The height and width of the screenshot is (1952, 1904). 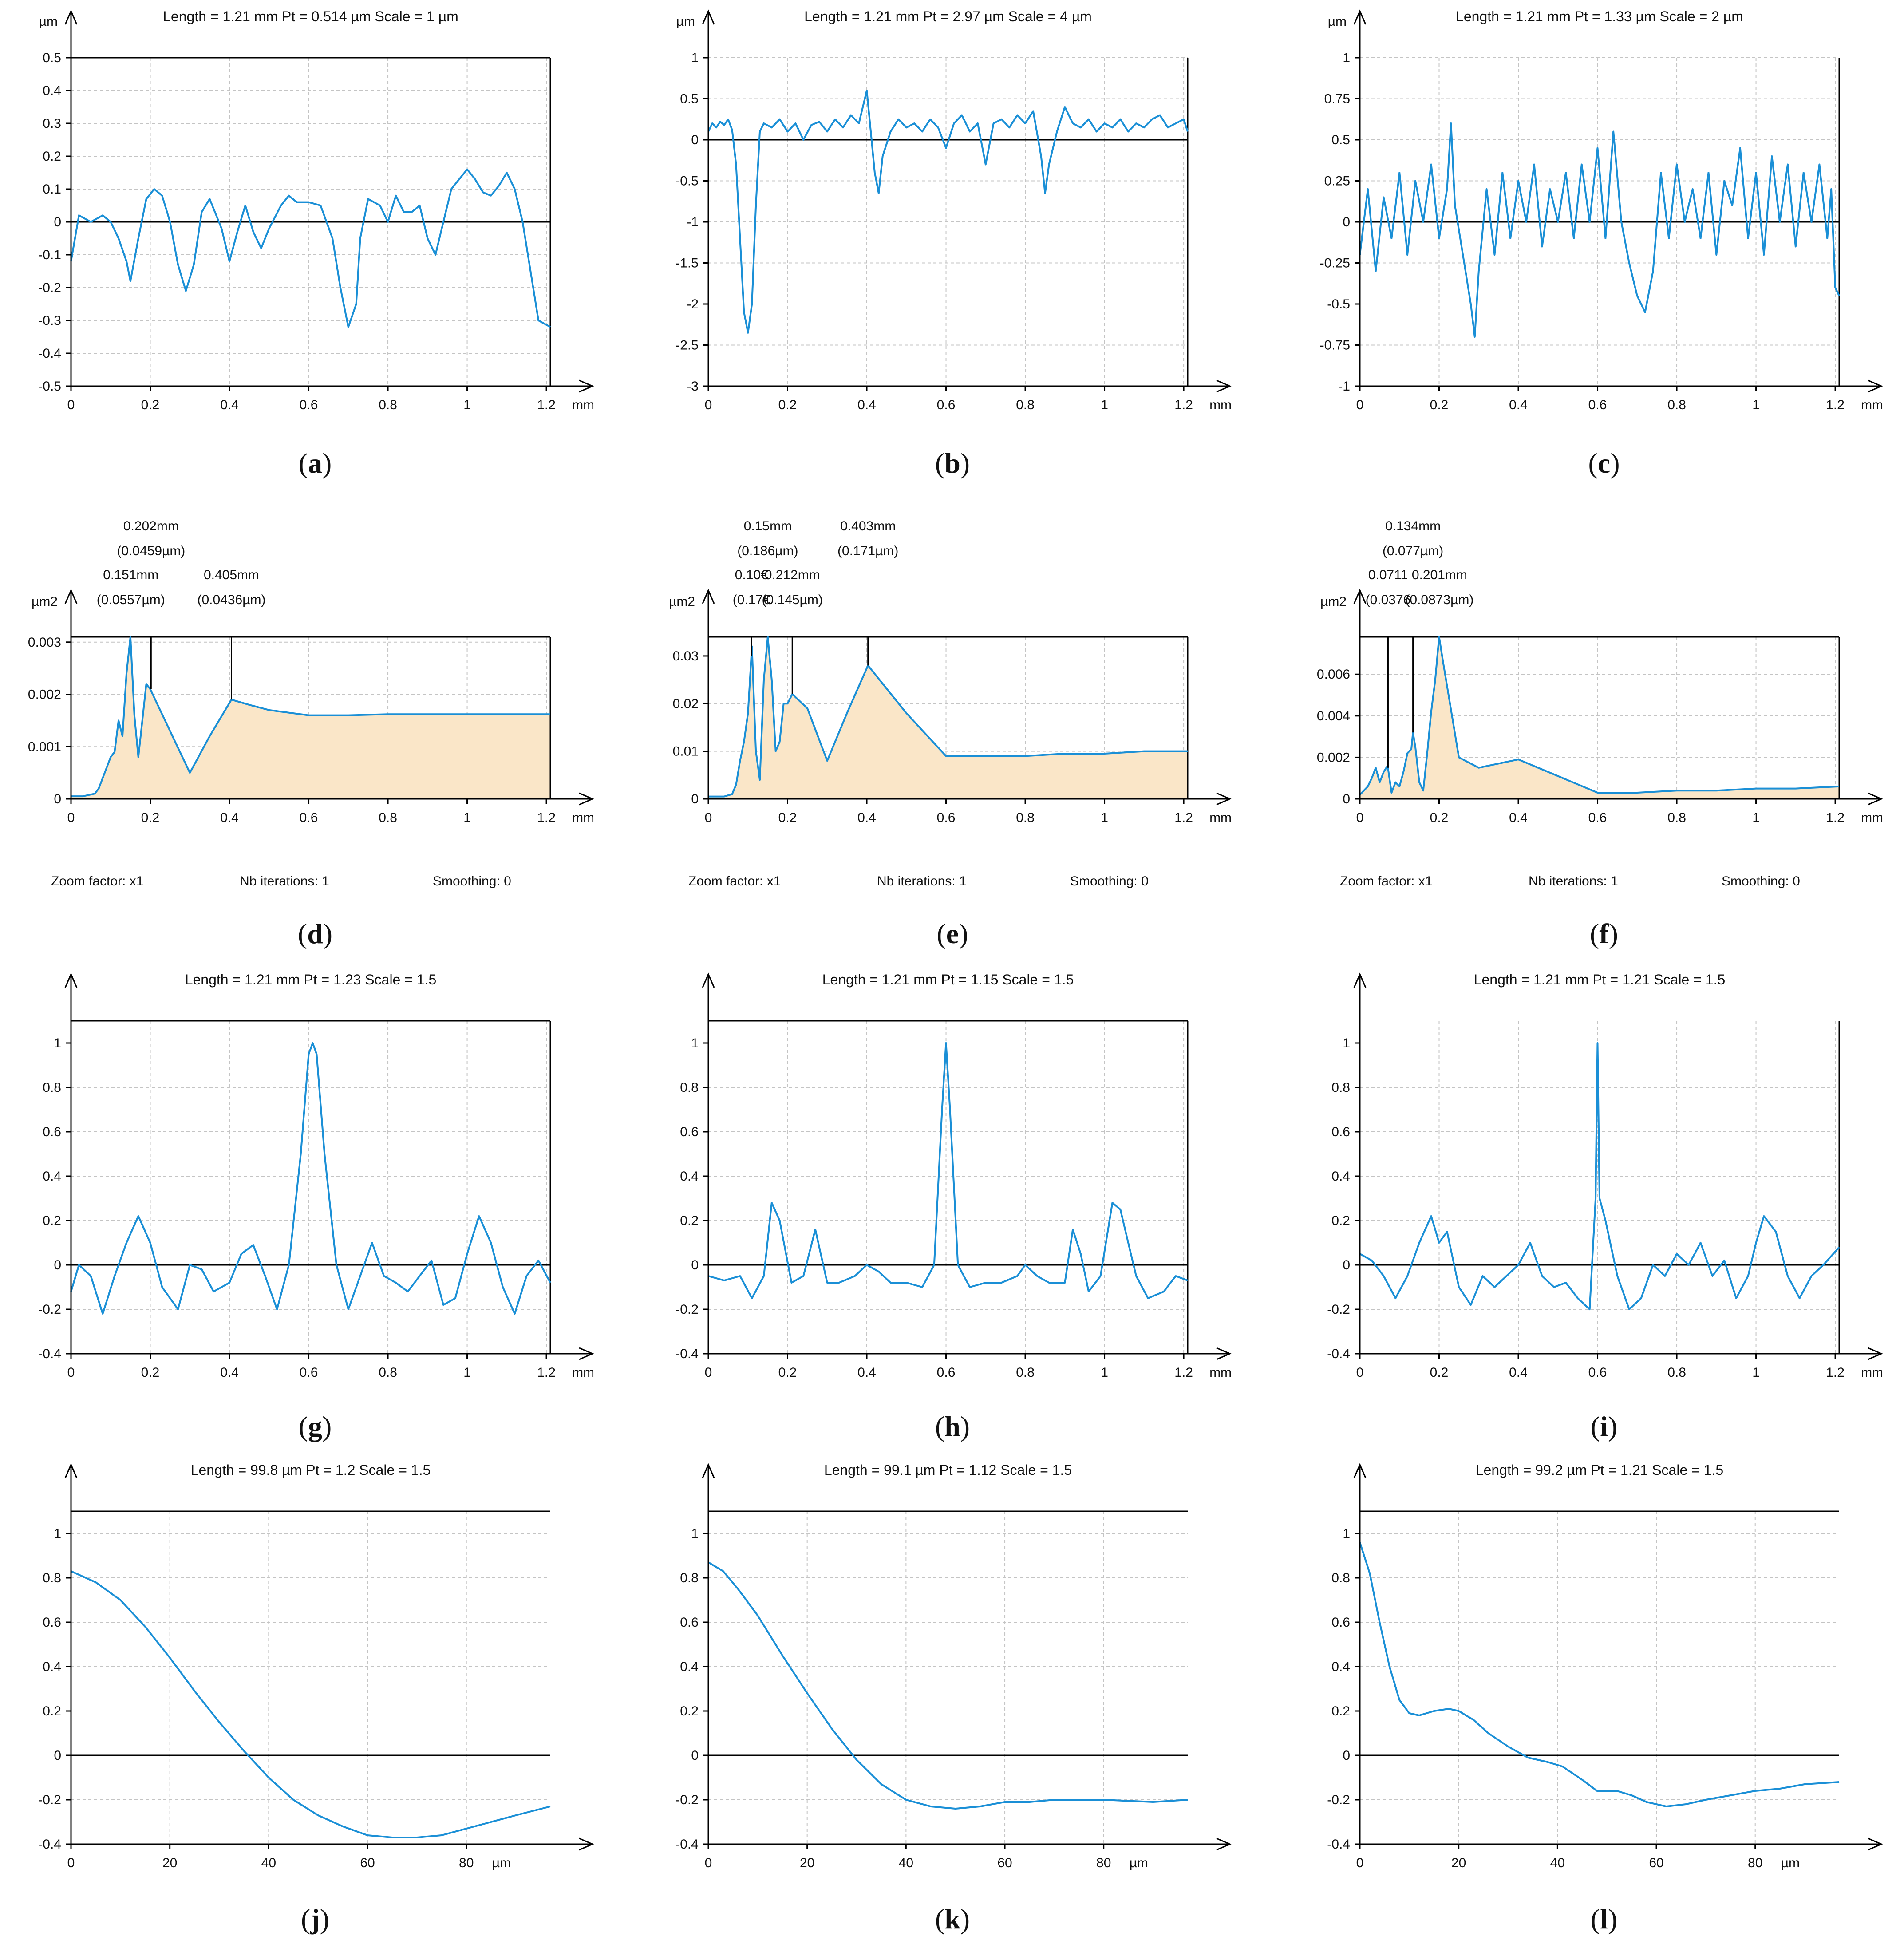 I want to click on y-tick-label-7: 0.2, so click(x=52, y=156).